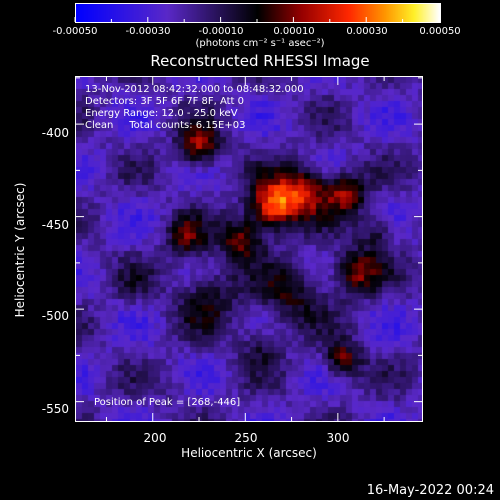  What do you see at coordinates (167, 402) in the screenshot?
I see `peak-position-label: Position of Peak = [268,-446]` at bounding box center [167, 402].